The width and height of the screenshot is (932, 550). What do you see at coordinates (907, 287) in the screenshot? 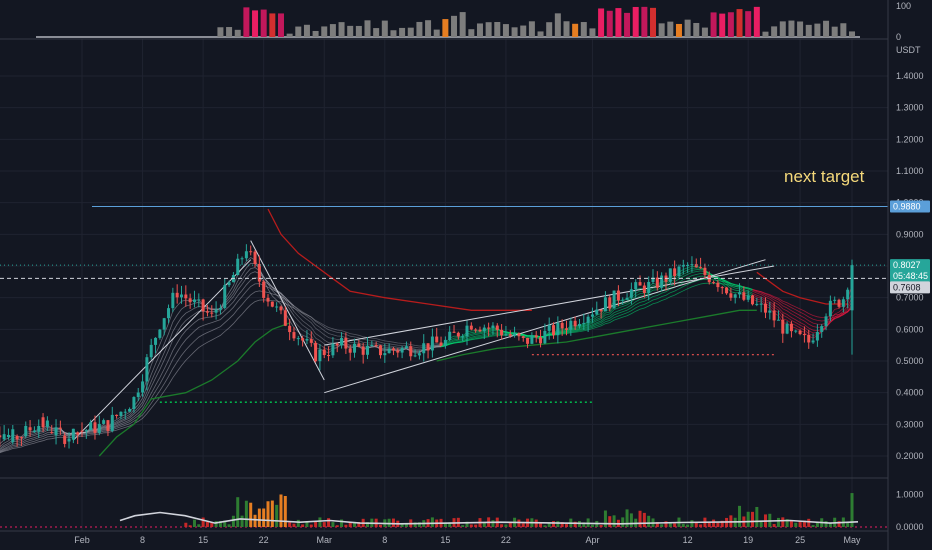
I see `price-tag-label: 0.7608` at bounding box center [907, 287].